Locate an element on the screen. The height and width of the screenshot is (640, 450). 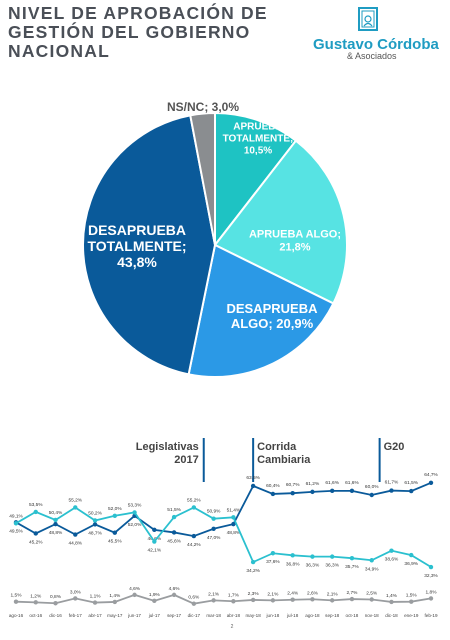
series-2-label-1: 1,2% is located at coordinates (36, 596).